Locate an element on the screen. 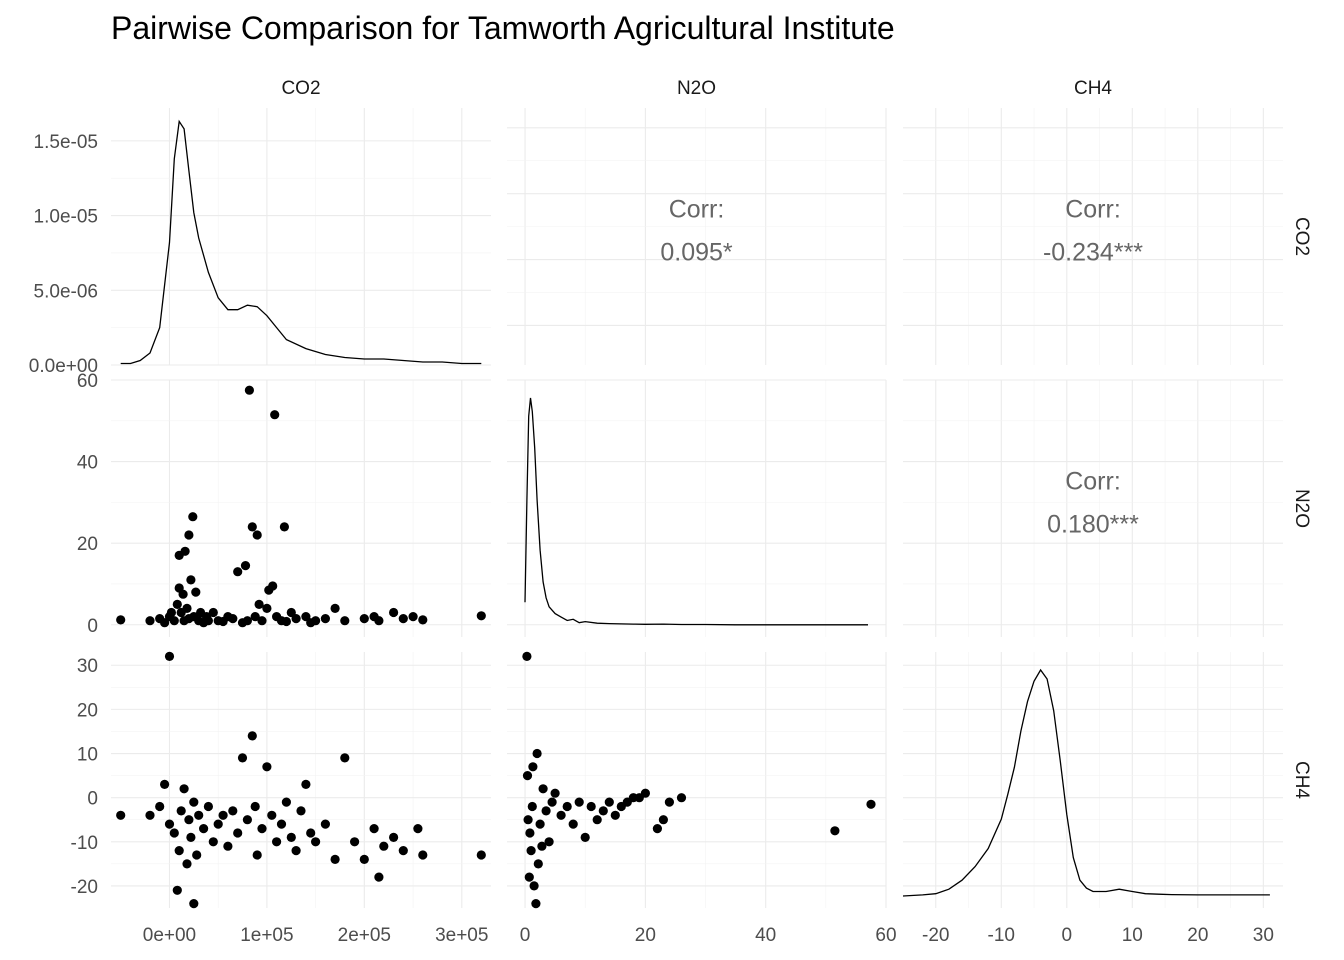 The width and height of the screenshot is (1344, 960). corr-value: 0.095* is located at coordinates (696, 253).